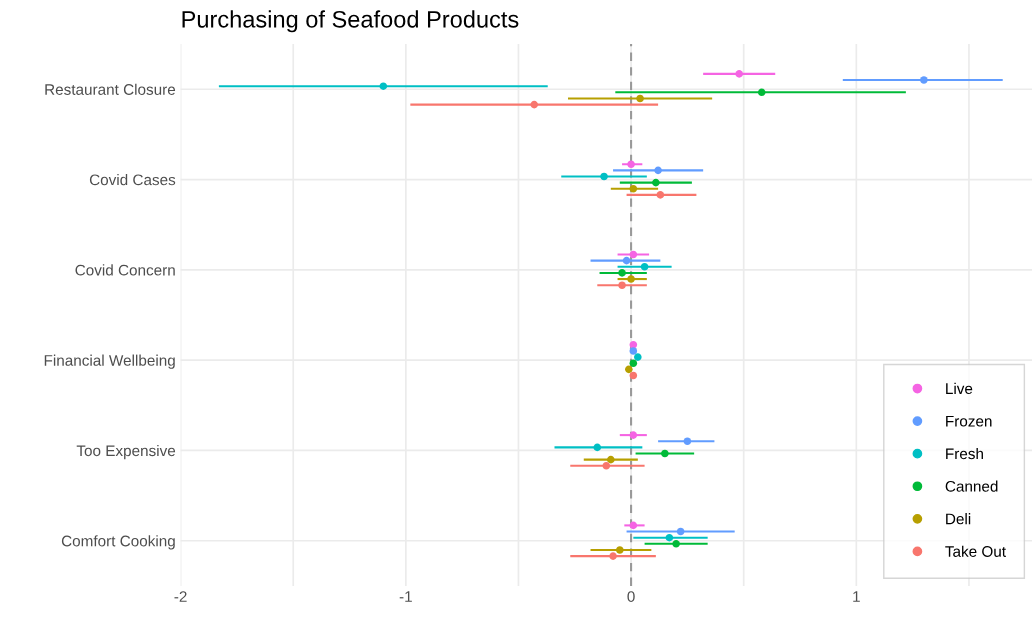 The height and width of the screenshot is (630, 1032). I want to click on y-tick-label: Covid Concern, so click(125, 270).